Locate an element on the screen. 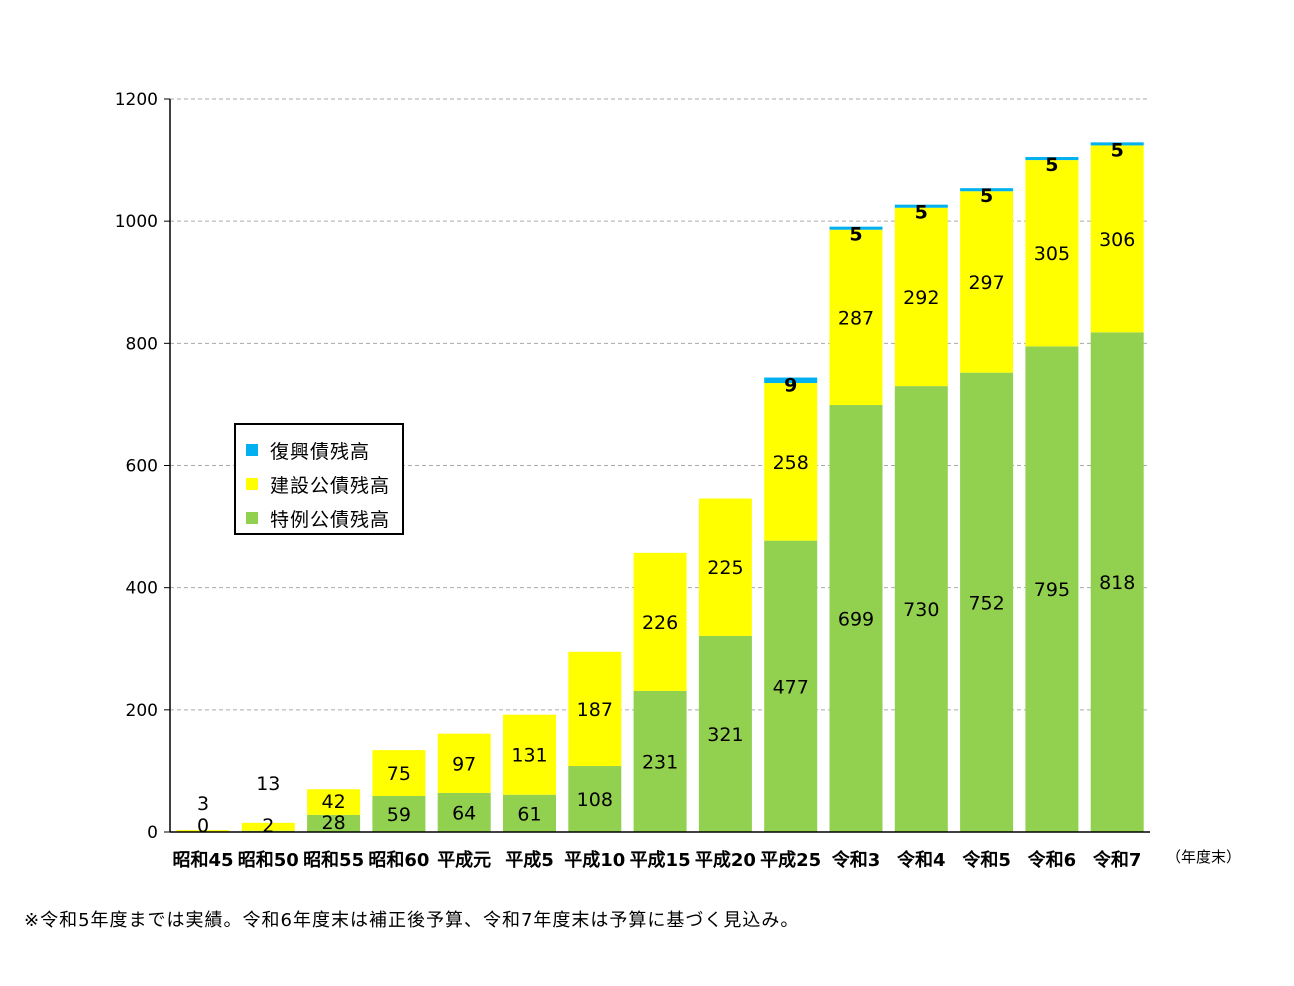  y-tick-label-5: 1000 is located at coordinates (136, 222).